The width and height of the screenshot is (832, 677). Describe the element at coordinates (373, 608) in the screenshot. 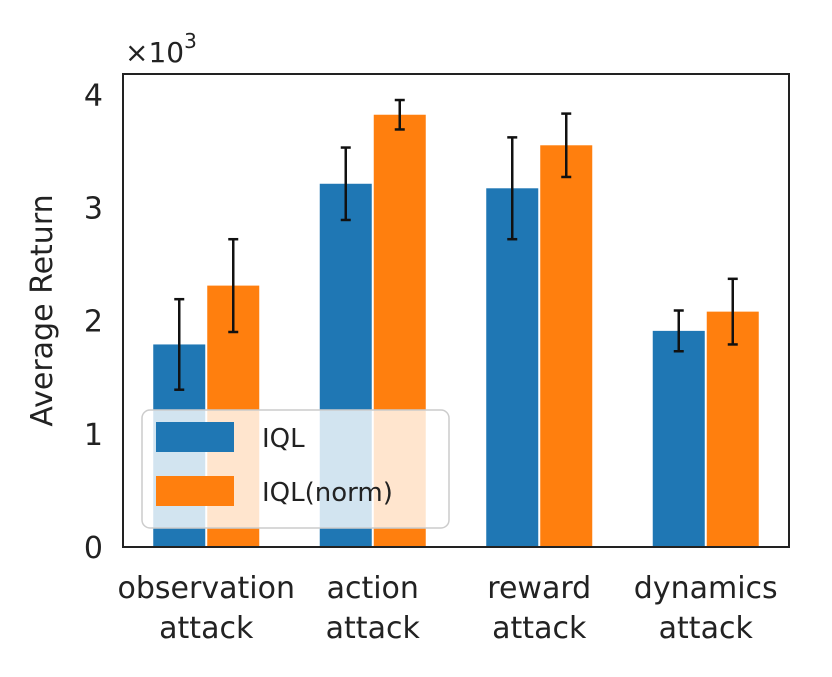

I see `x-tick-label: action attack` at that location.